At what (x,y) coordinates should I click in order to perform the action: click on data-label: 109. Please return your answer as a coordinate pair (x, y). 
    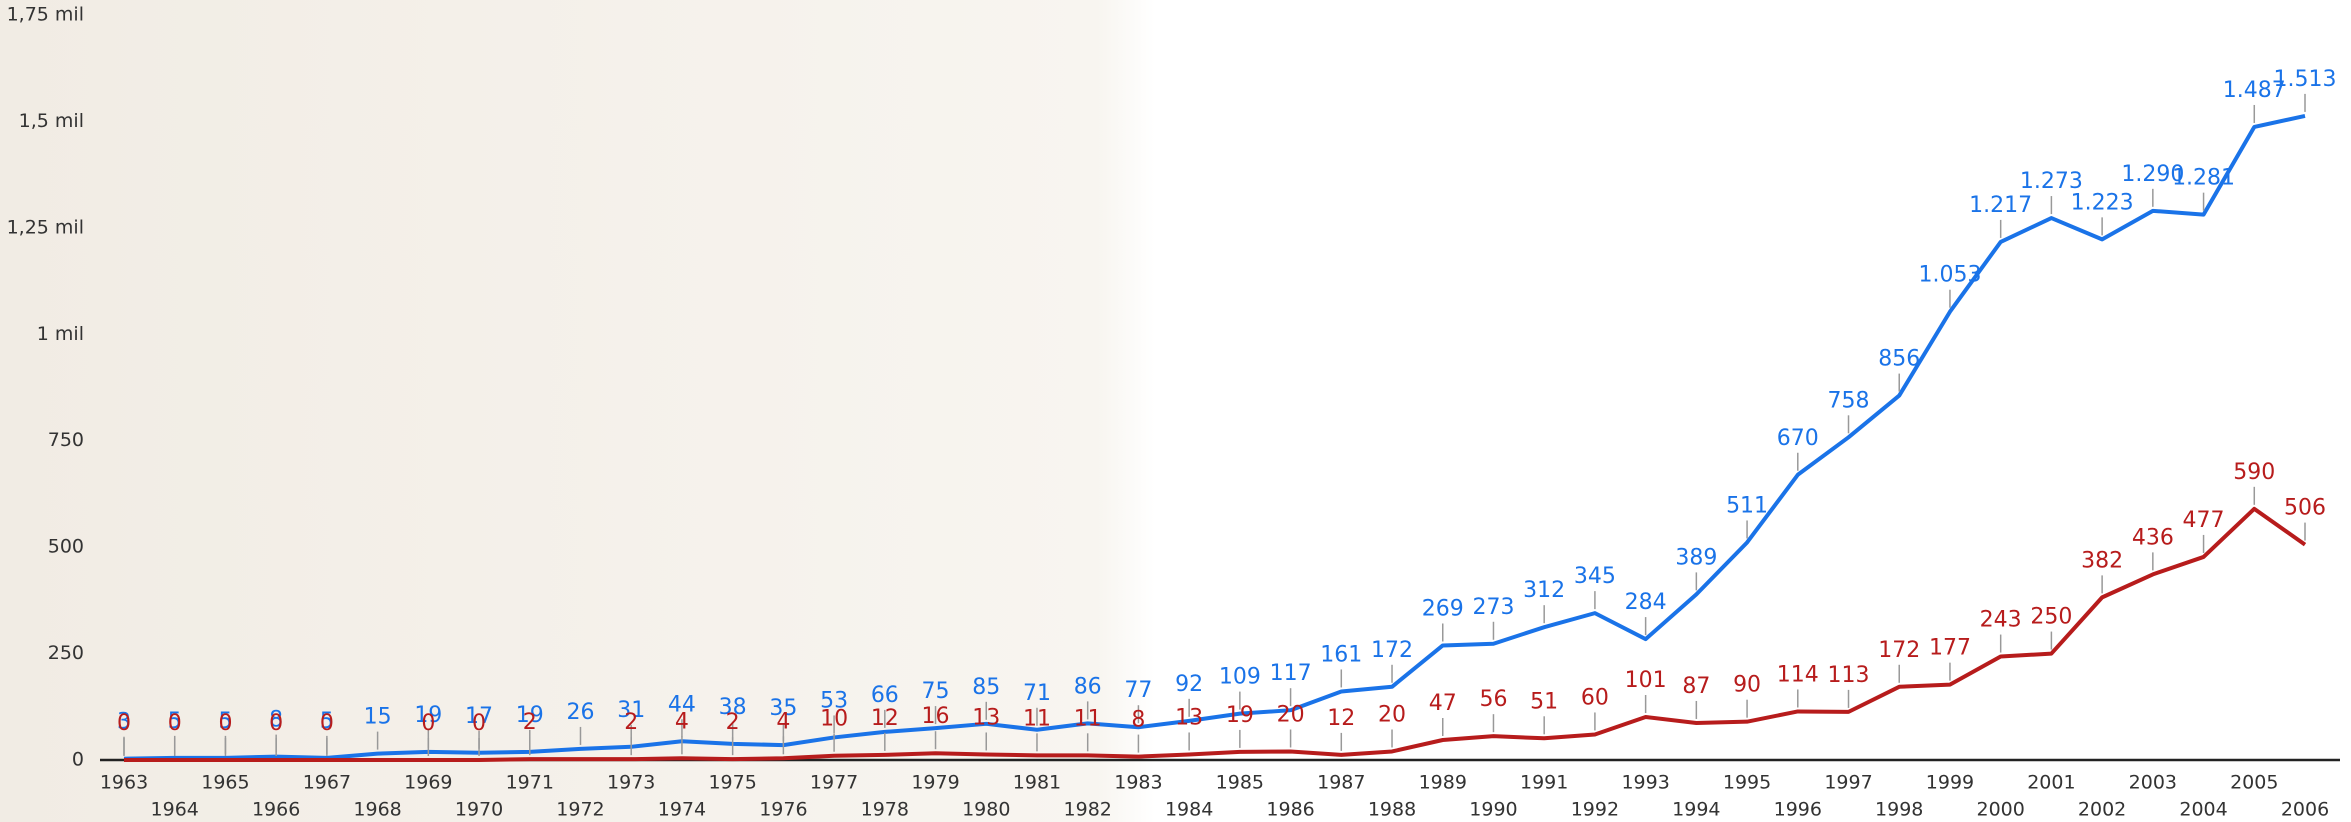
    Looking at the image, I should click on (1240, 677).